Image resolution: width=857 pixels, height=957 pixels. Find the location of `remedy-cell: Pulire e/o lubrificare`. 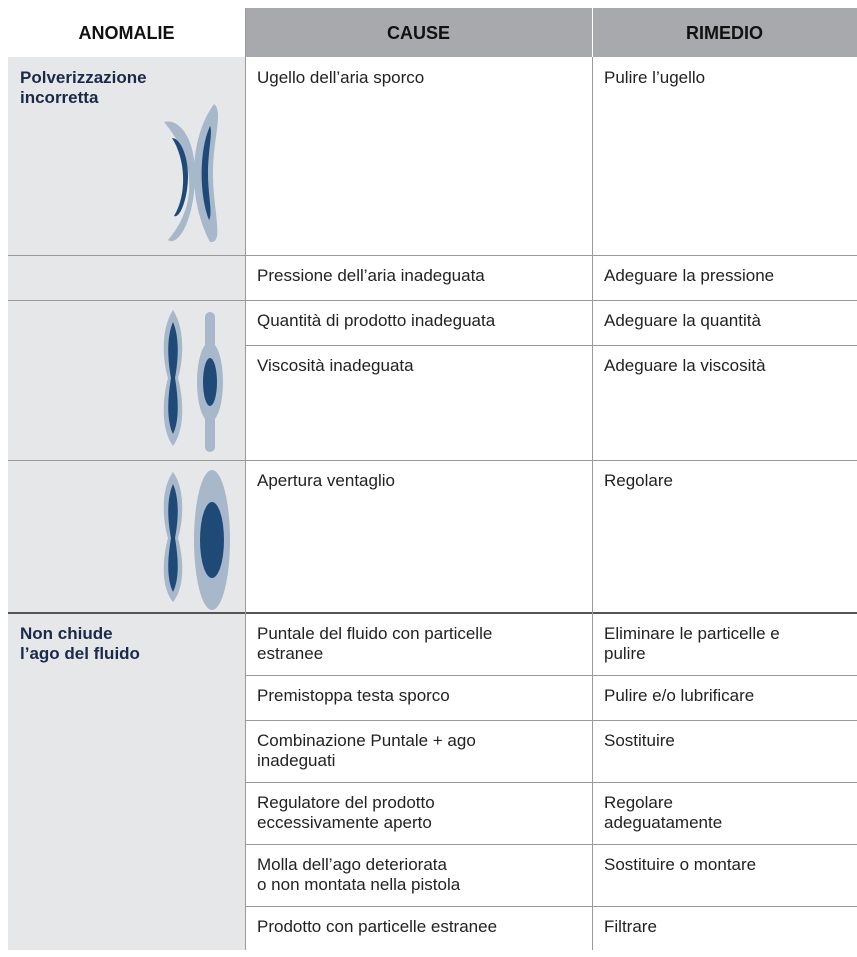

remedy-cell: Pulire e/o lubrificare is located at coordinates (679, 695).